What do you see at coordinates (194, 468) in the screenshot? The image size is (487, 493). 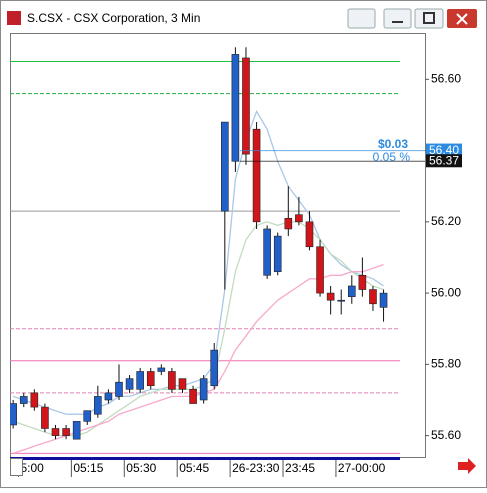 I see `x-tick-label: 05:45` at bounding box center [194, 468].